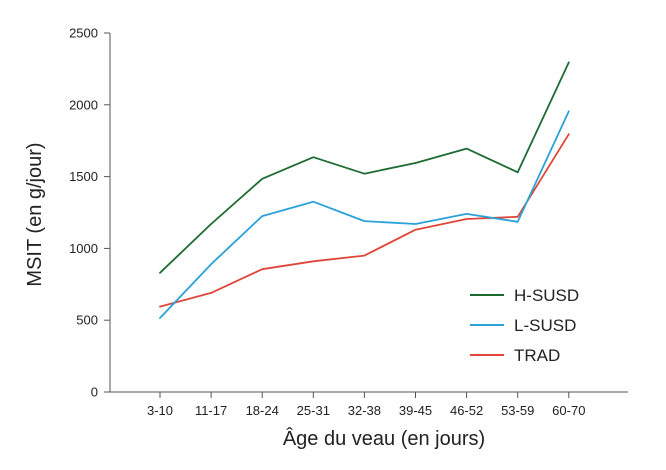 This screenshot has height=470, width=666. Describe the element at coordinates (94, 392) in the screenshot. I see `y-tick-label: 0` at that location.